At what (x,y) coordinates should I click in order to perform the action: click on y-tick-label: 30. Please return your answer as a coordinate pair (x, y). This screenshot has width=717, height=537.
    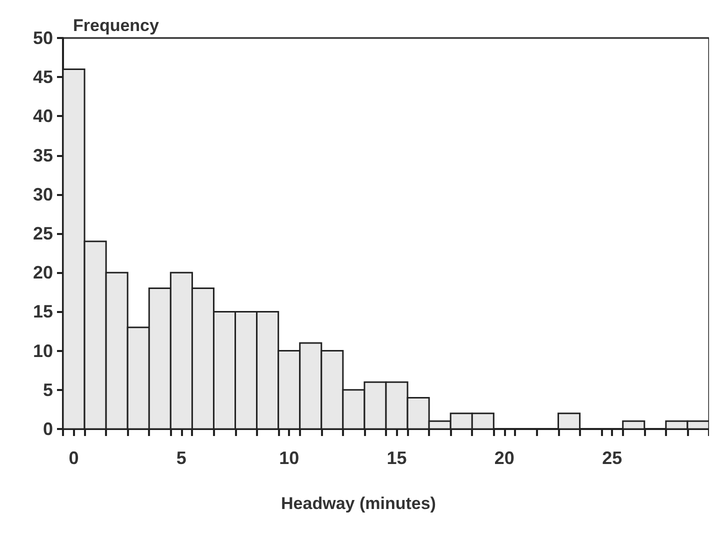
    Looking at the image, I should click on (42, 194).